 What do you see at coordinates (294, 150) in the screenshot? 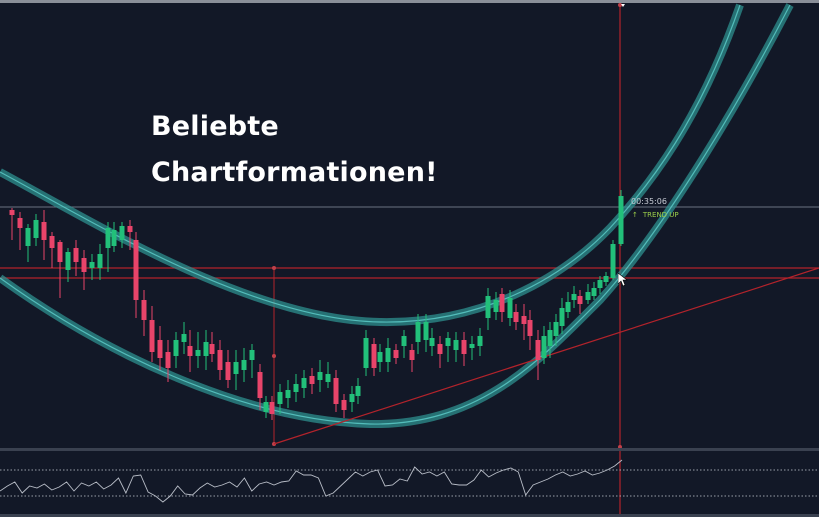
I see `overlay-title: Beliebte Chartformationen!` at bounding box center [294, 150].